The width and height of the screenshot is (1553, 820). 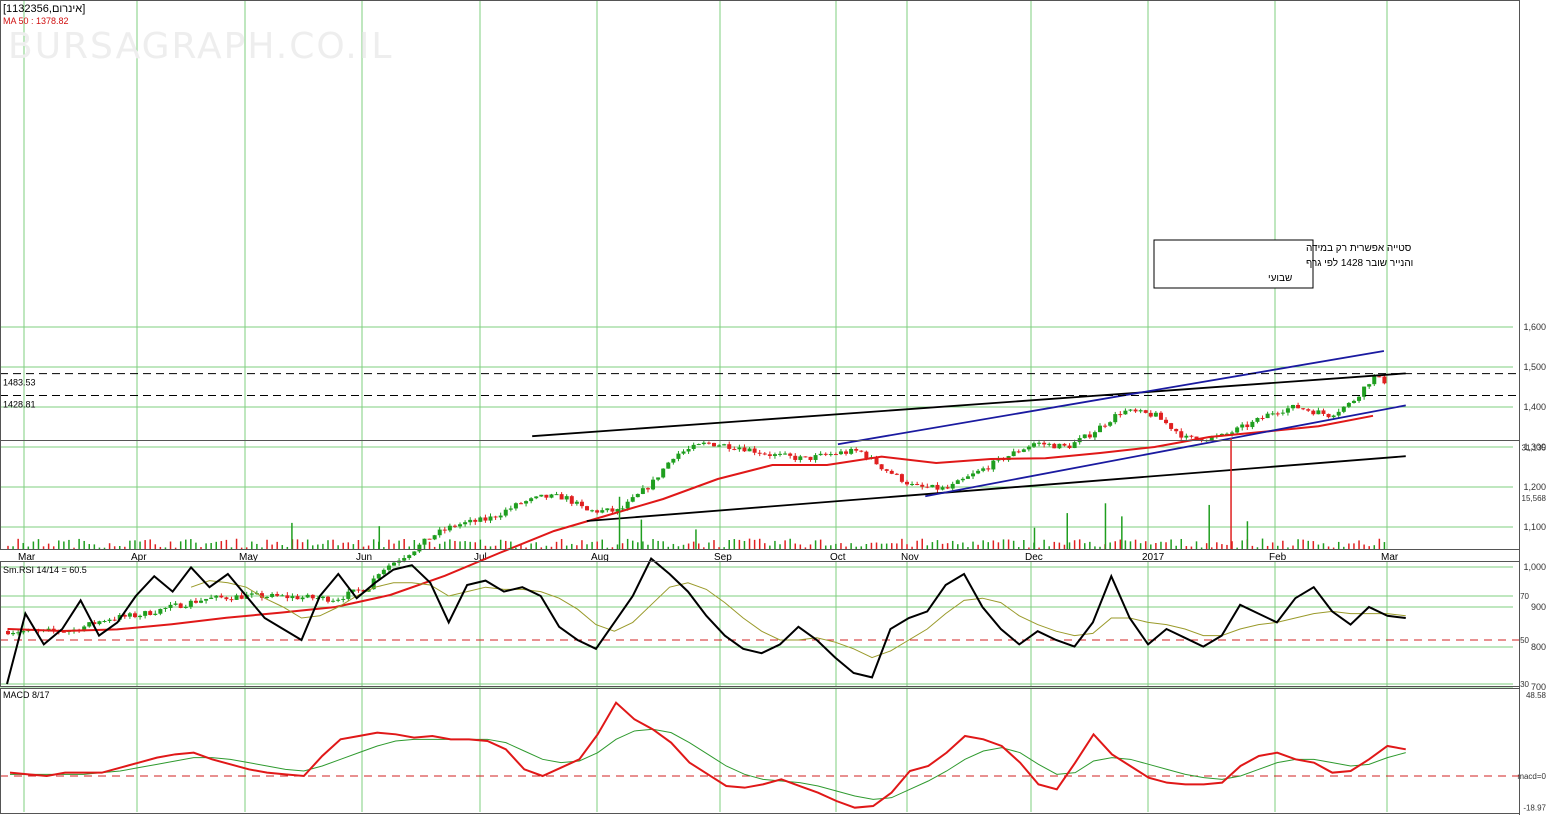 What do you see at coordinates (36, 21) in the screenshot?
I see `ma-label: MA 50 : 1378.82` at bounding box center [36, 21].